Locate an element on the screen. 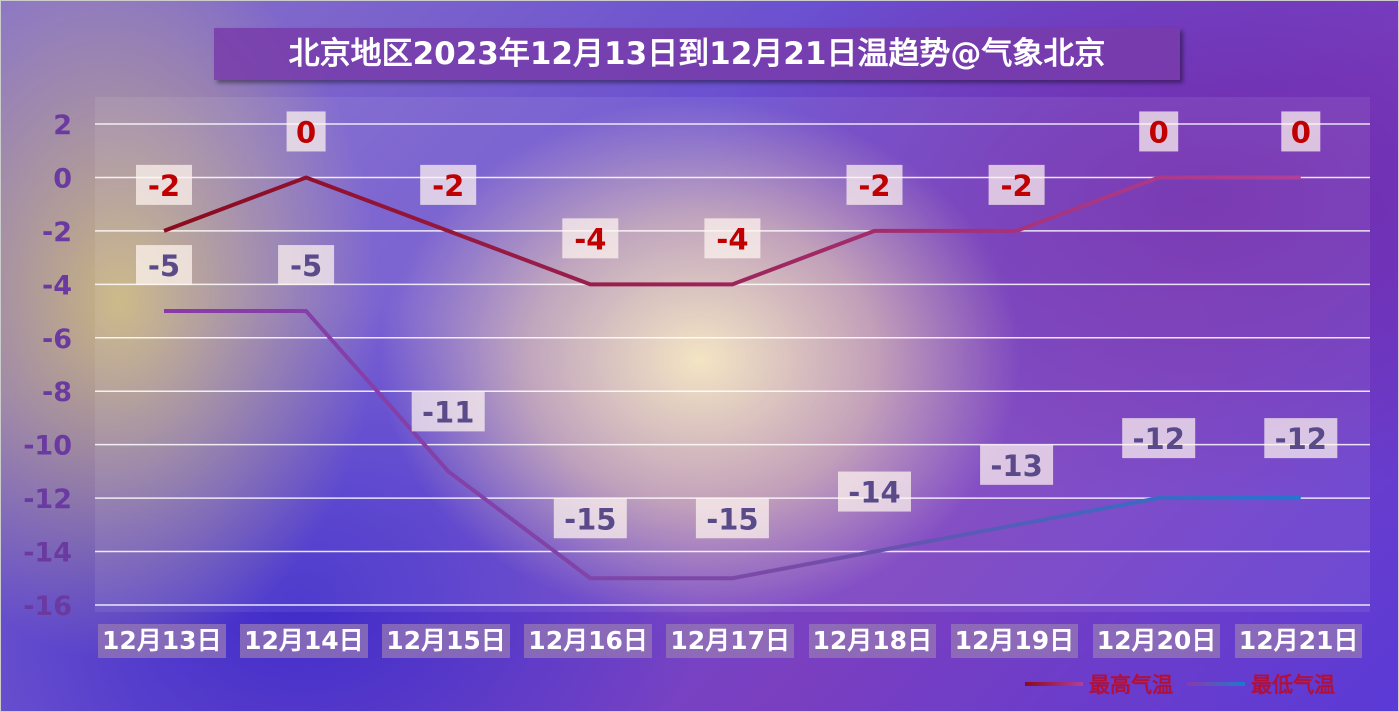 This screenshot has width=1399, height=712. chart-title: 北京地区2023年12月13日到12月21日温趋势@气象北京 is located at coordinates (697, 54).